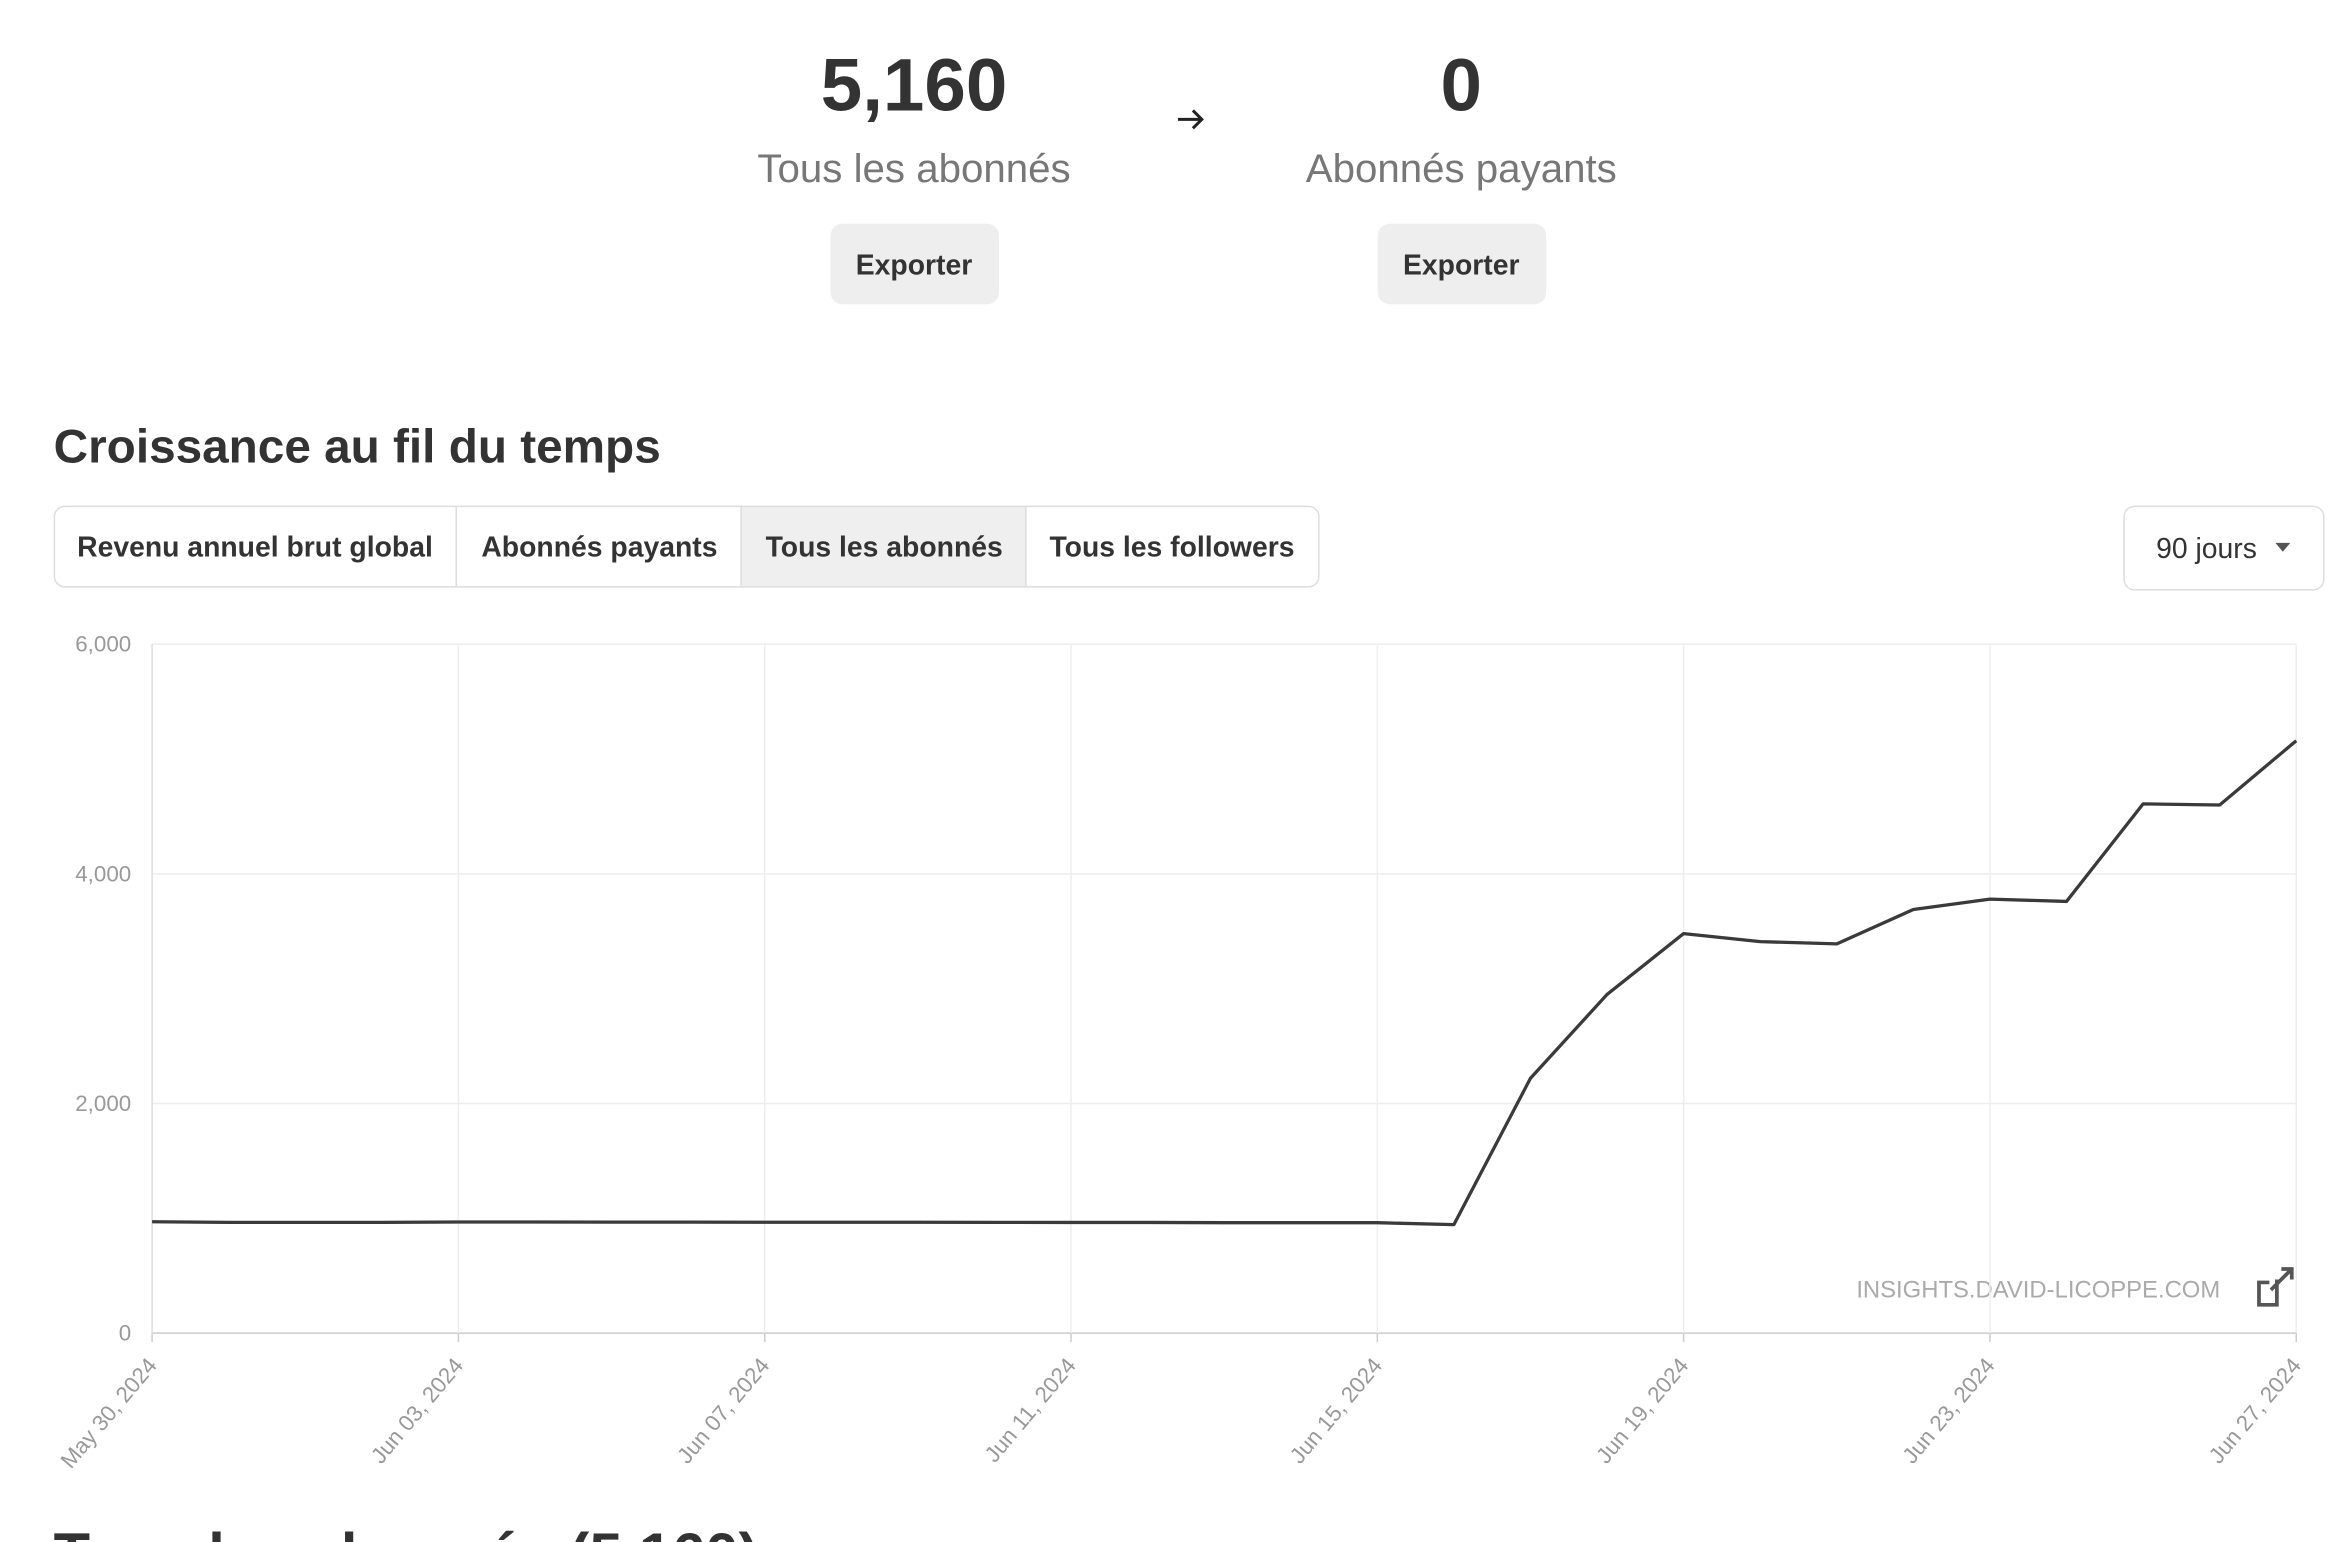 The height and width of the screenshot is (1542, 2338). Describe the element at coordinates (2255, 1410) in the screenshot. I see `x-tick-label: Jun 27, 2024` at that location.